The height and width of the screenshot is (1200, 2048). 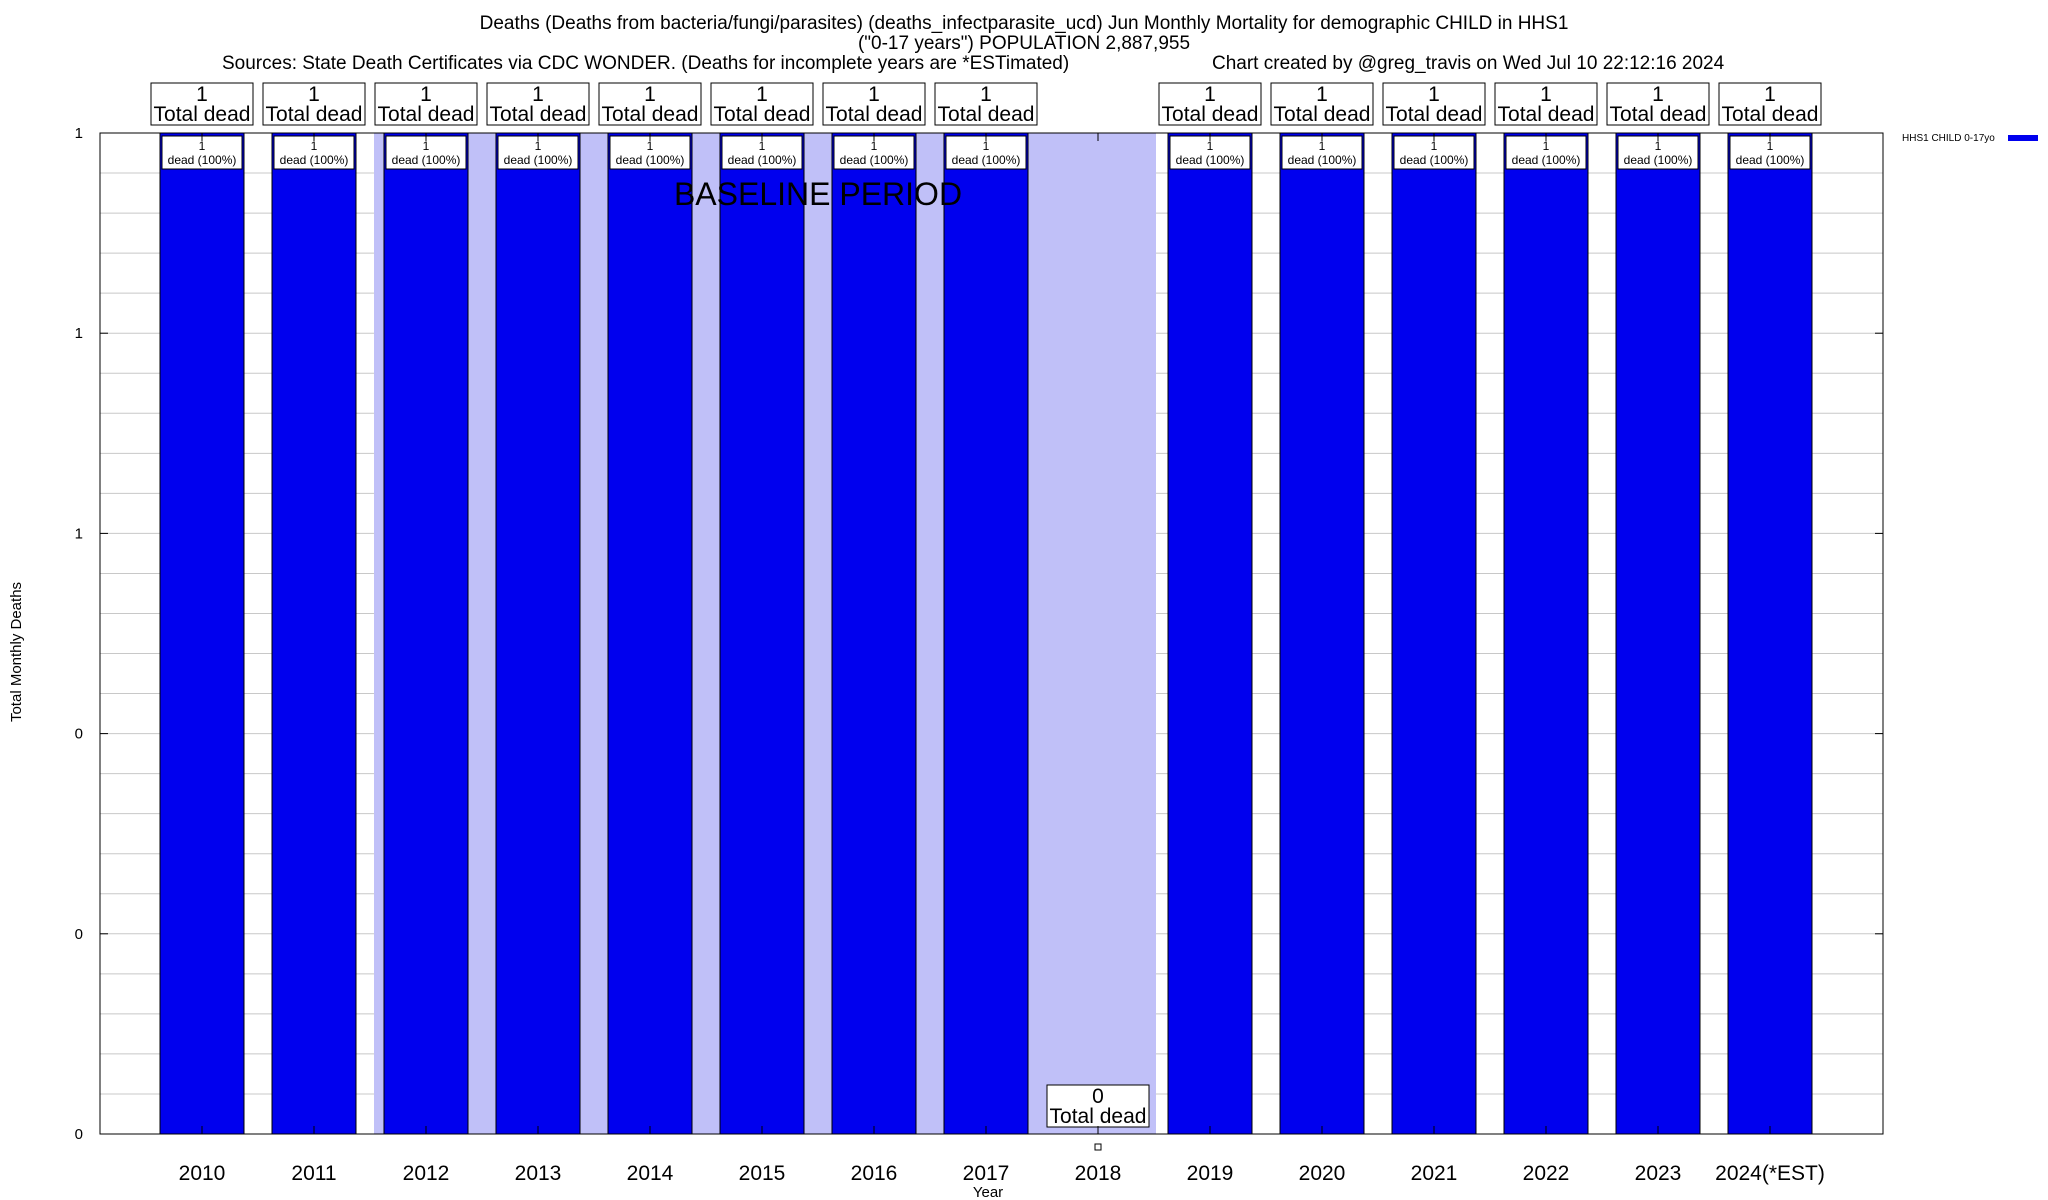 I want to click on bar-label-pct-2010: dead (100%), so click(x=202, y=160).